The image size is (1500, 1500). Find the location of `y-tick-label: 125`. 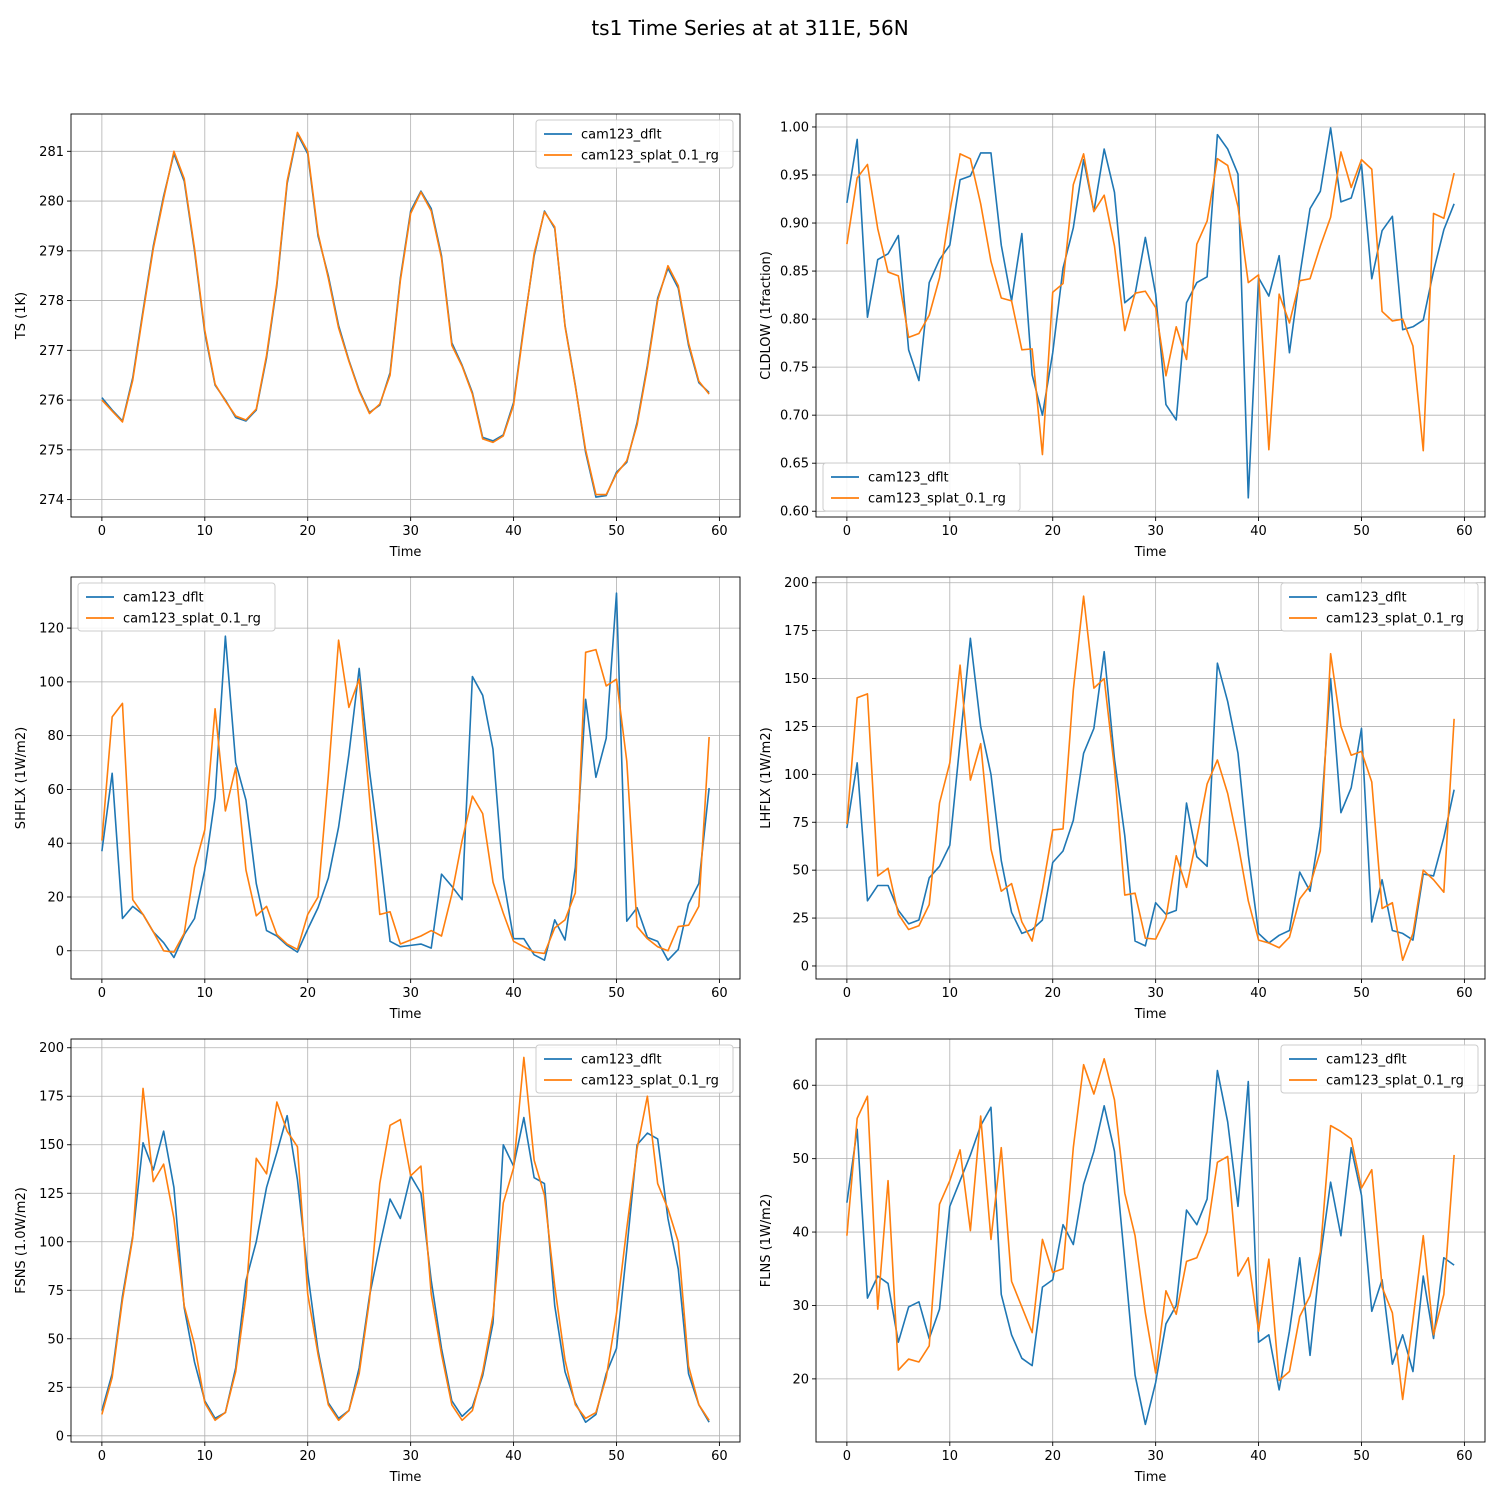

y-tick-label: 125 is located at coordinates (796, 727).